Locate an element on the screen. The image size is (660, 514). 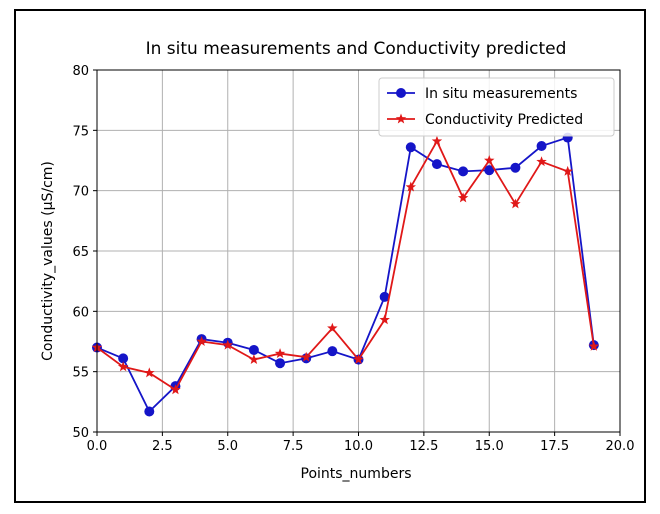
legend-box is located at coordinates (496, 107).